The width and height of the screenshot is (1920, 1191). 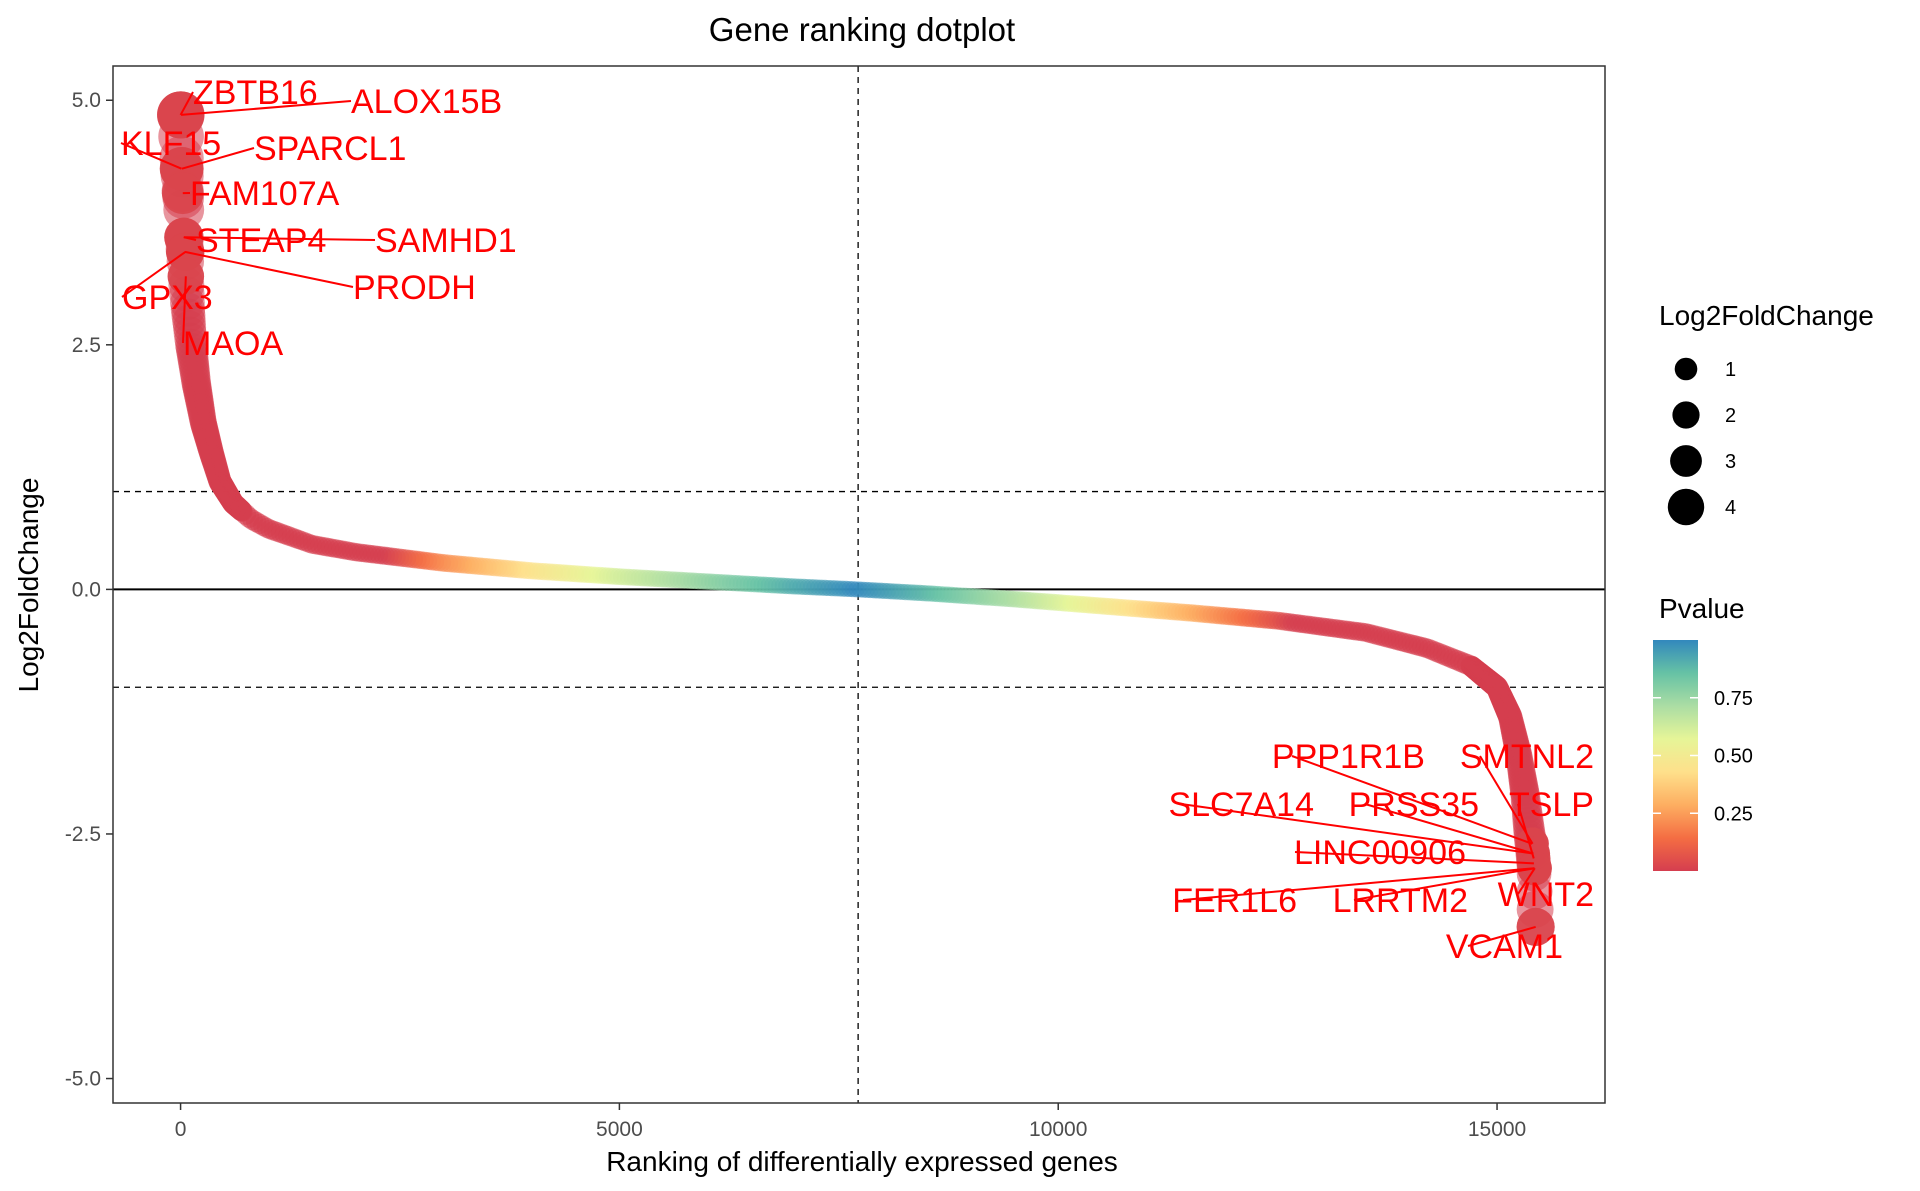 What do you see at coordinates (261, 241) in the screenshot?
I see `gene-label: STEAP4` at bounding box center [261, 241].